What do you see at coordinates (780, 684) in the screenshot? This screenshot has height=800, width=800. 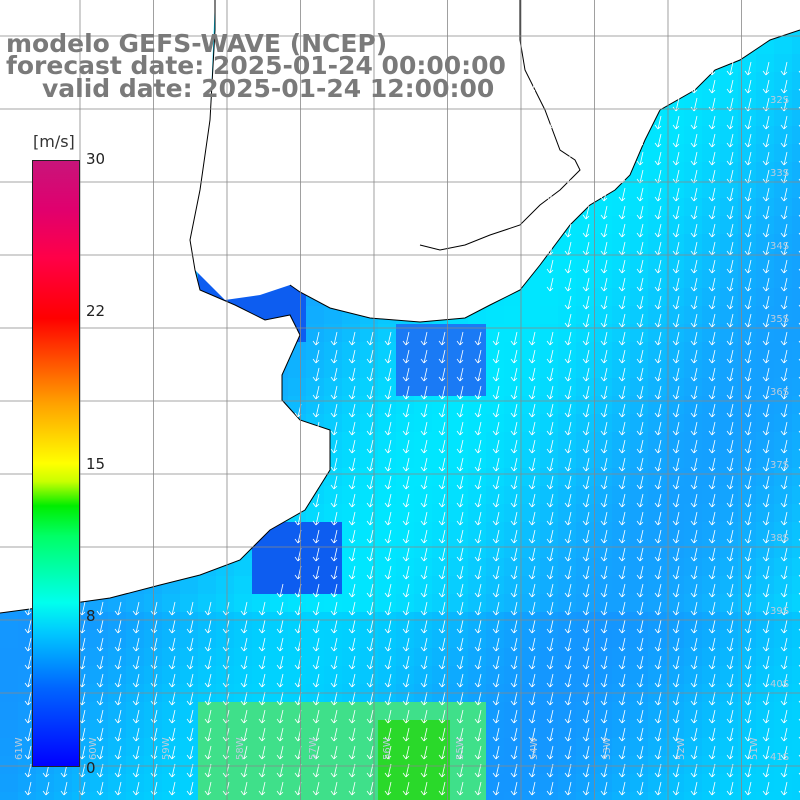 I see `latitude-label: 40S` at bounding box center [780, 684].